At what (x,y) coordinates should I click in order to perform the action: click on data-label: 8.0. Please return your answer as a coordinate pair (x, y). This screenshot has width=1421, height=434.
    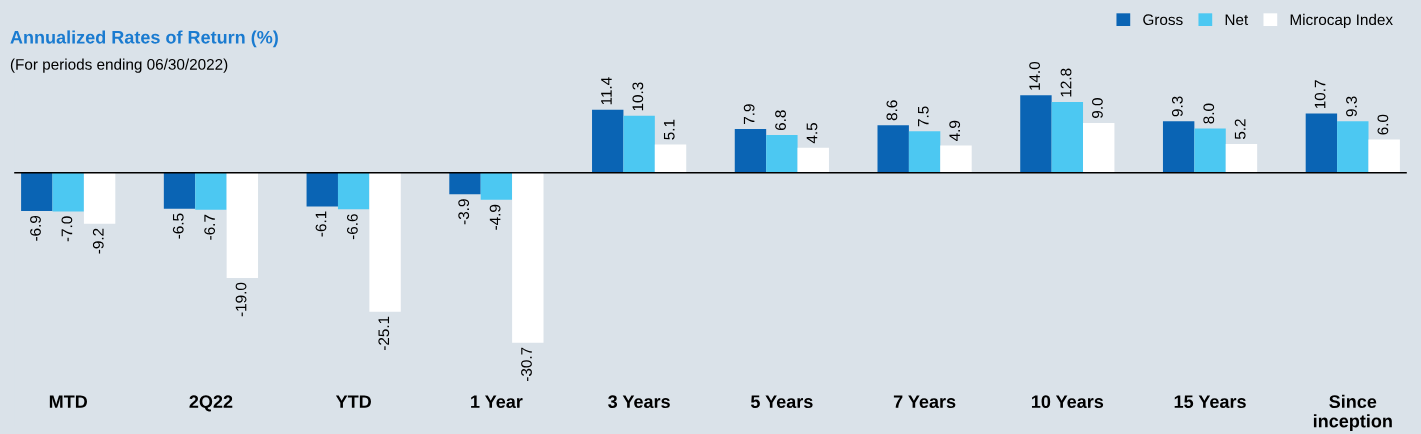
    Looking at the image, I should click on (1209, 113).